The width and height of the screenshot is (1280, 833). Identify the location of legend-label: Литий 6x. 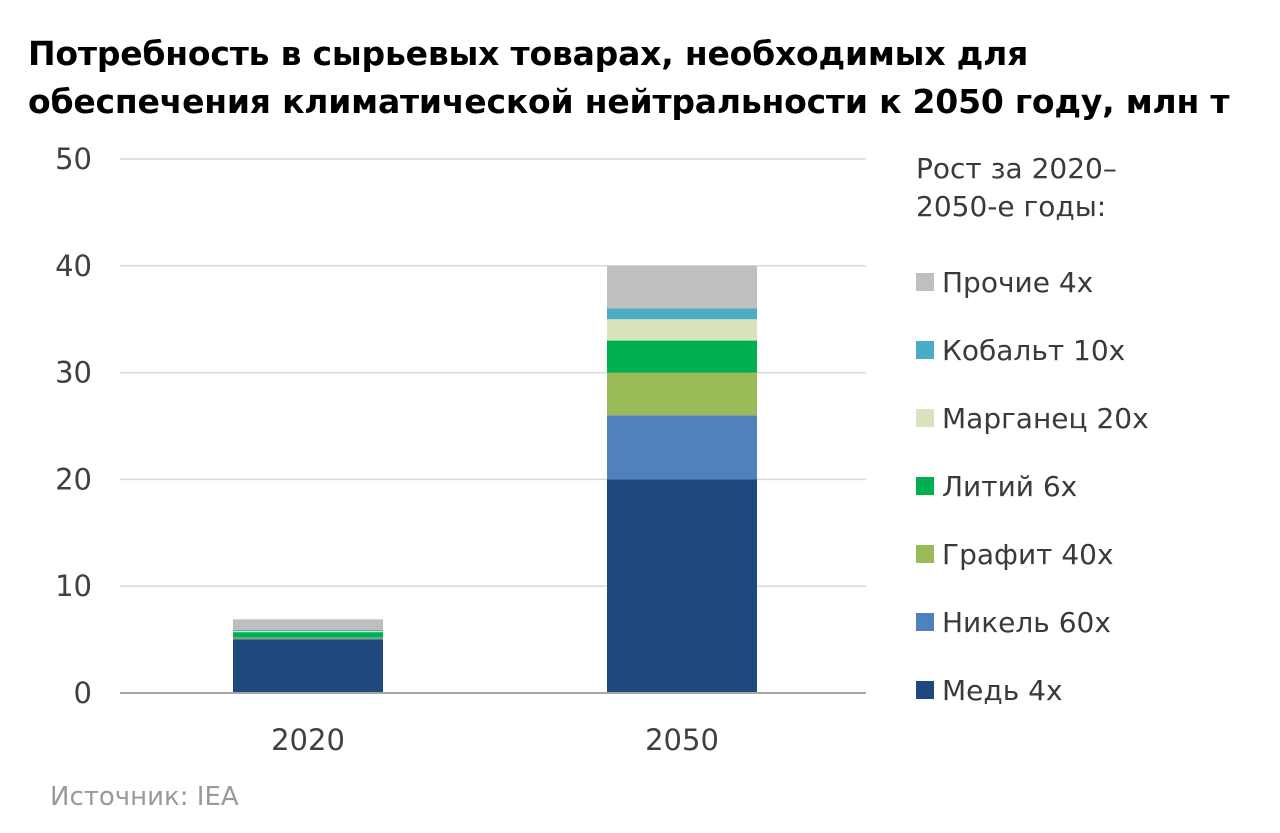
(1010, 486).